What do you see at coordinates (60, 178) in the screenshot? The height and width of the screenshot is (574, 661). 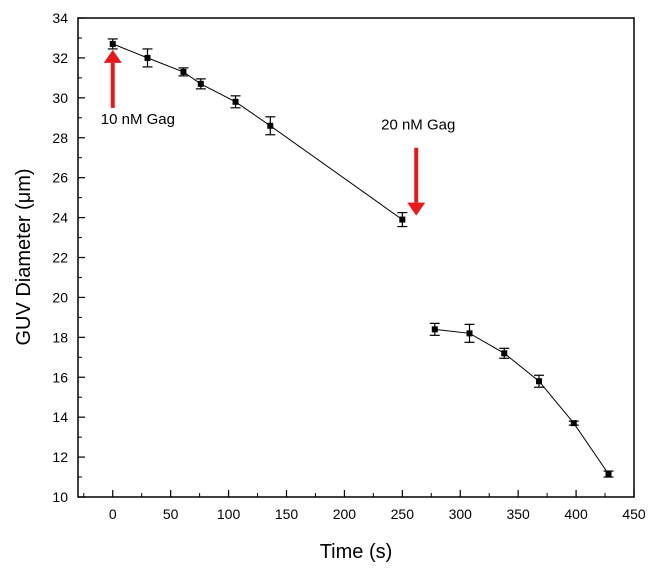 I see `y-tick-label: 26` at bounding box center [60, 178].